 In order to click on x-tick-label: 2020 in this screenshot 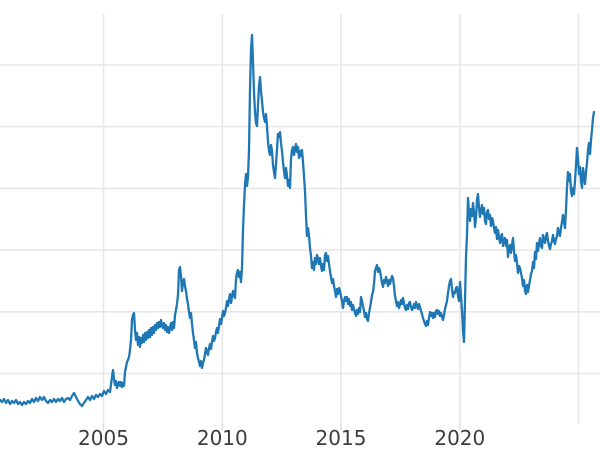, I will do `click(459, 438)`.